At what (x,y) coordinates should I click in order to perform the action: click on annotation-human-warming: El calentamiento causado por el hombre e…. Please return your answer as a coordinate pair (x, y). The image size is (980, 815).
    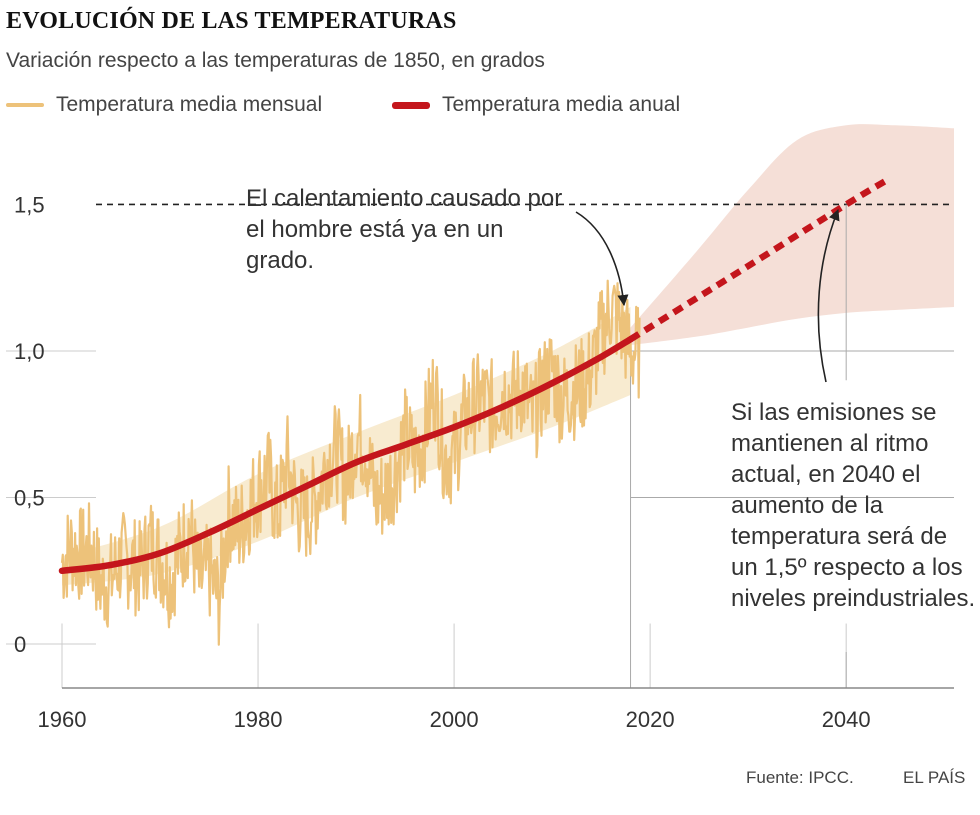
    Looking at the image, I should click on (404, 229).